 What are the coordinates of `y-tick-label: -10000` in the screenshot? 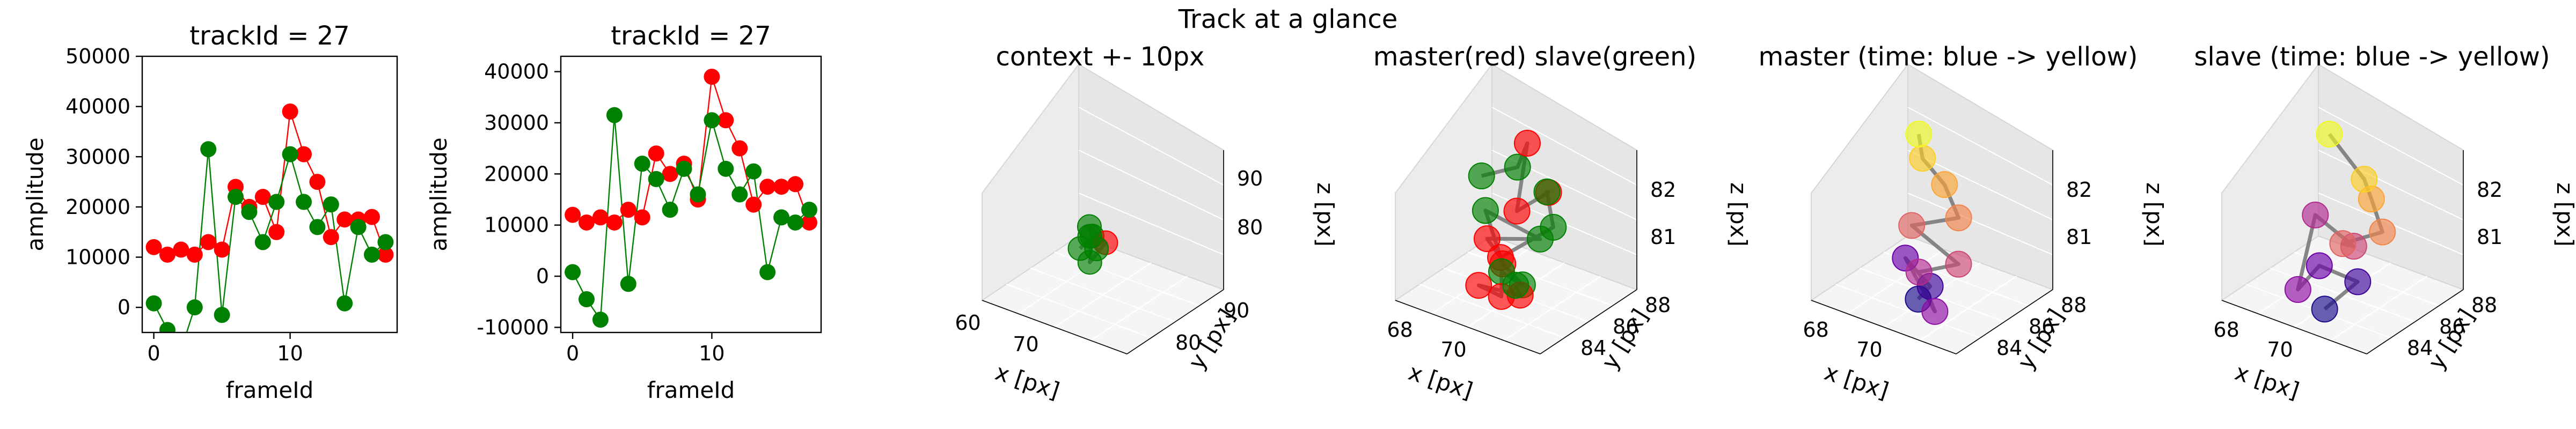 It's located at (513, 327).